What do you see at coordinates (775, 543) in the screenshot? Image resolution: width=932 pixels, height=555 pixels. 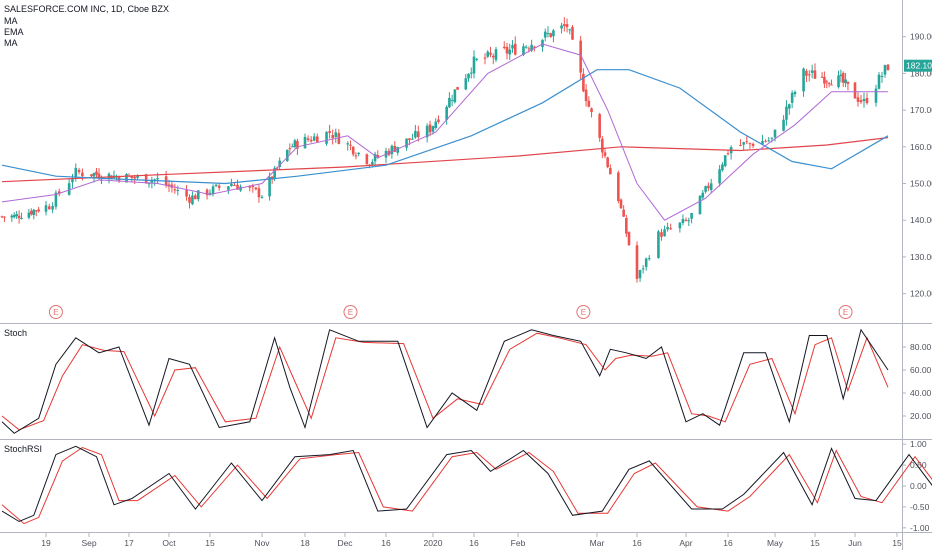 I see `time-tick-label: May` at bounding box center [775, 543].